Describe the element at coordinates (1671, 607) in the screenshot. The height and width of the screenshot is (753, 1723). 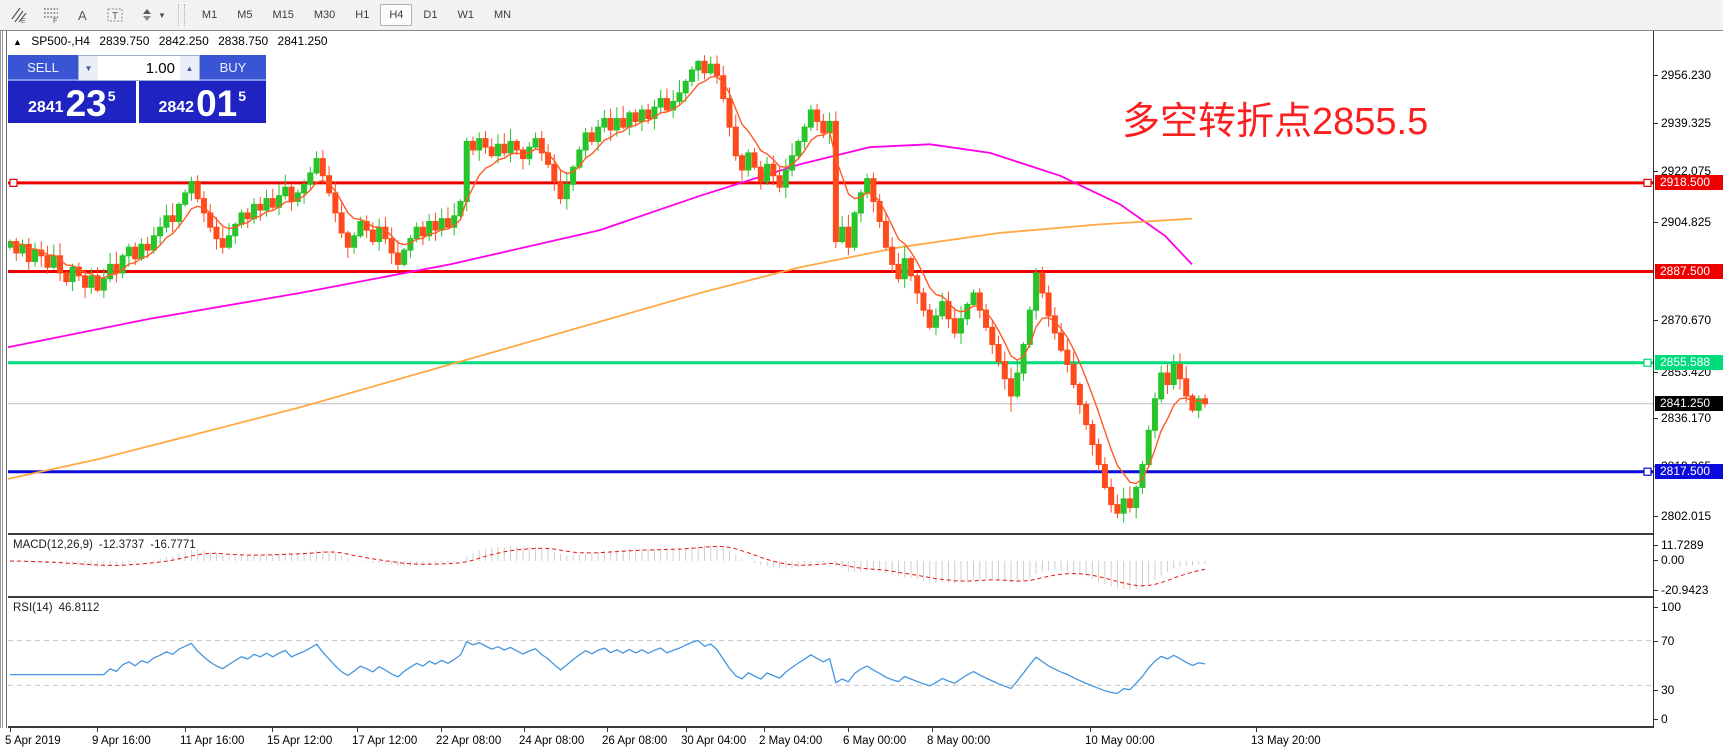
I see `rsi-axis-label: 100` at that location.